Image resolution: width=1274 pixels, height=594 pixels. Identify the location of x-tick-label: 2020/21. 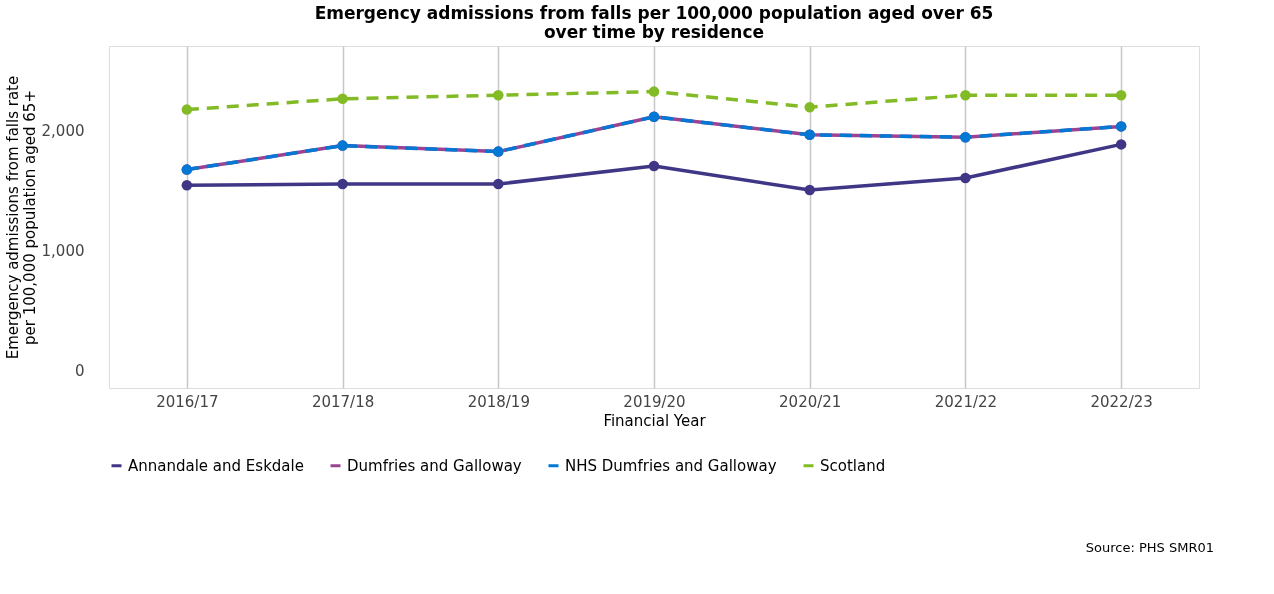
(810, 401).